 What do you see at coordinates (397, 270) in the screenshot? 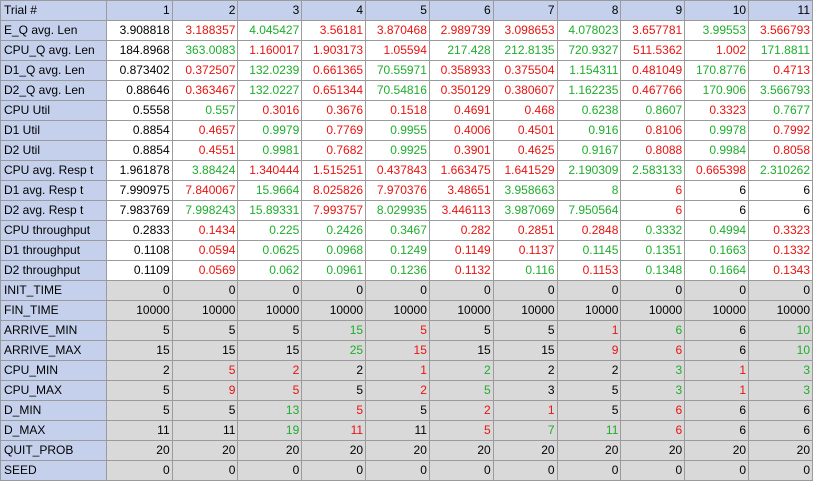
I see `value-cell: 0.1236` at bounding box center [397, 270].